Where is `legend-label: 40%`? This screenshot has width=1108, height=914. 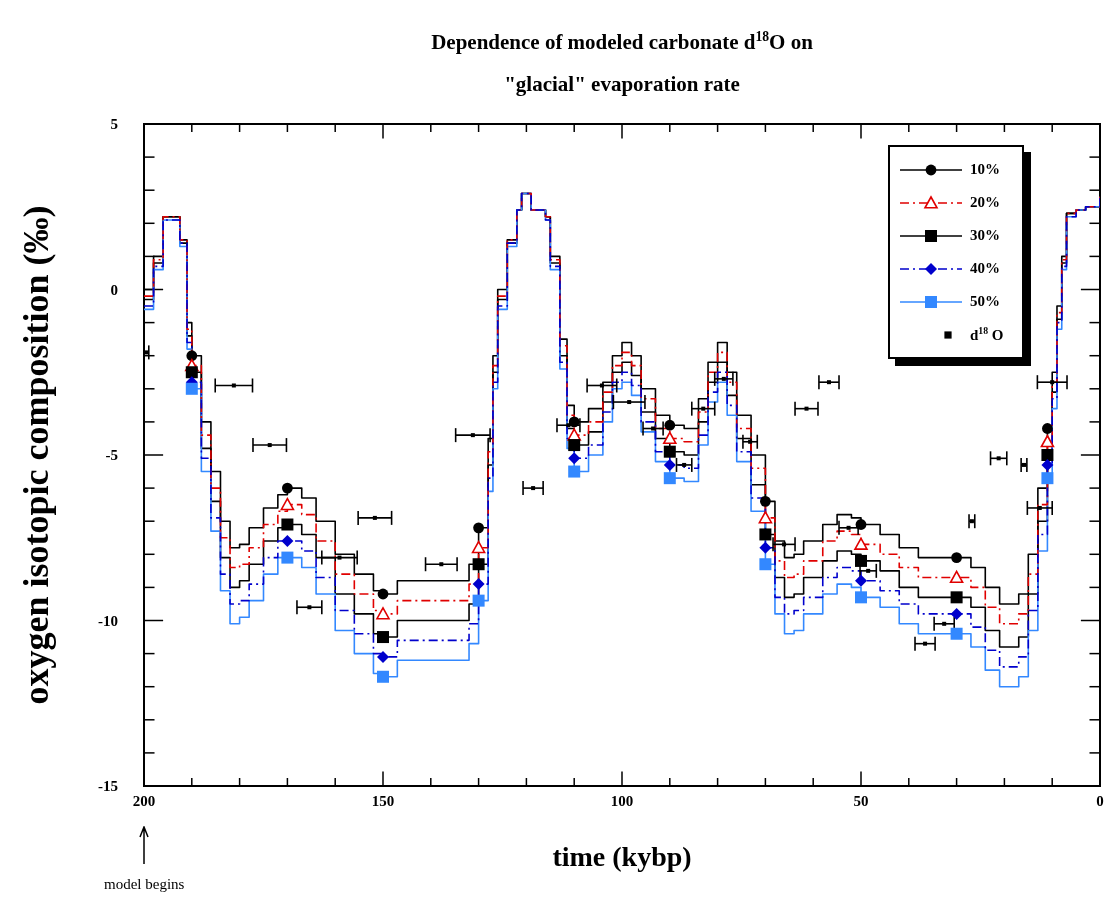 legend-label: 40% is located at coordinates (985, 268).